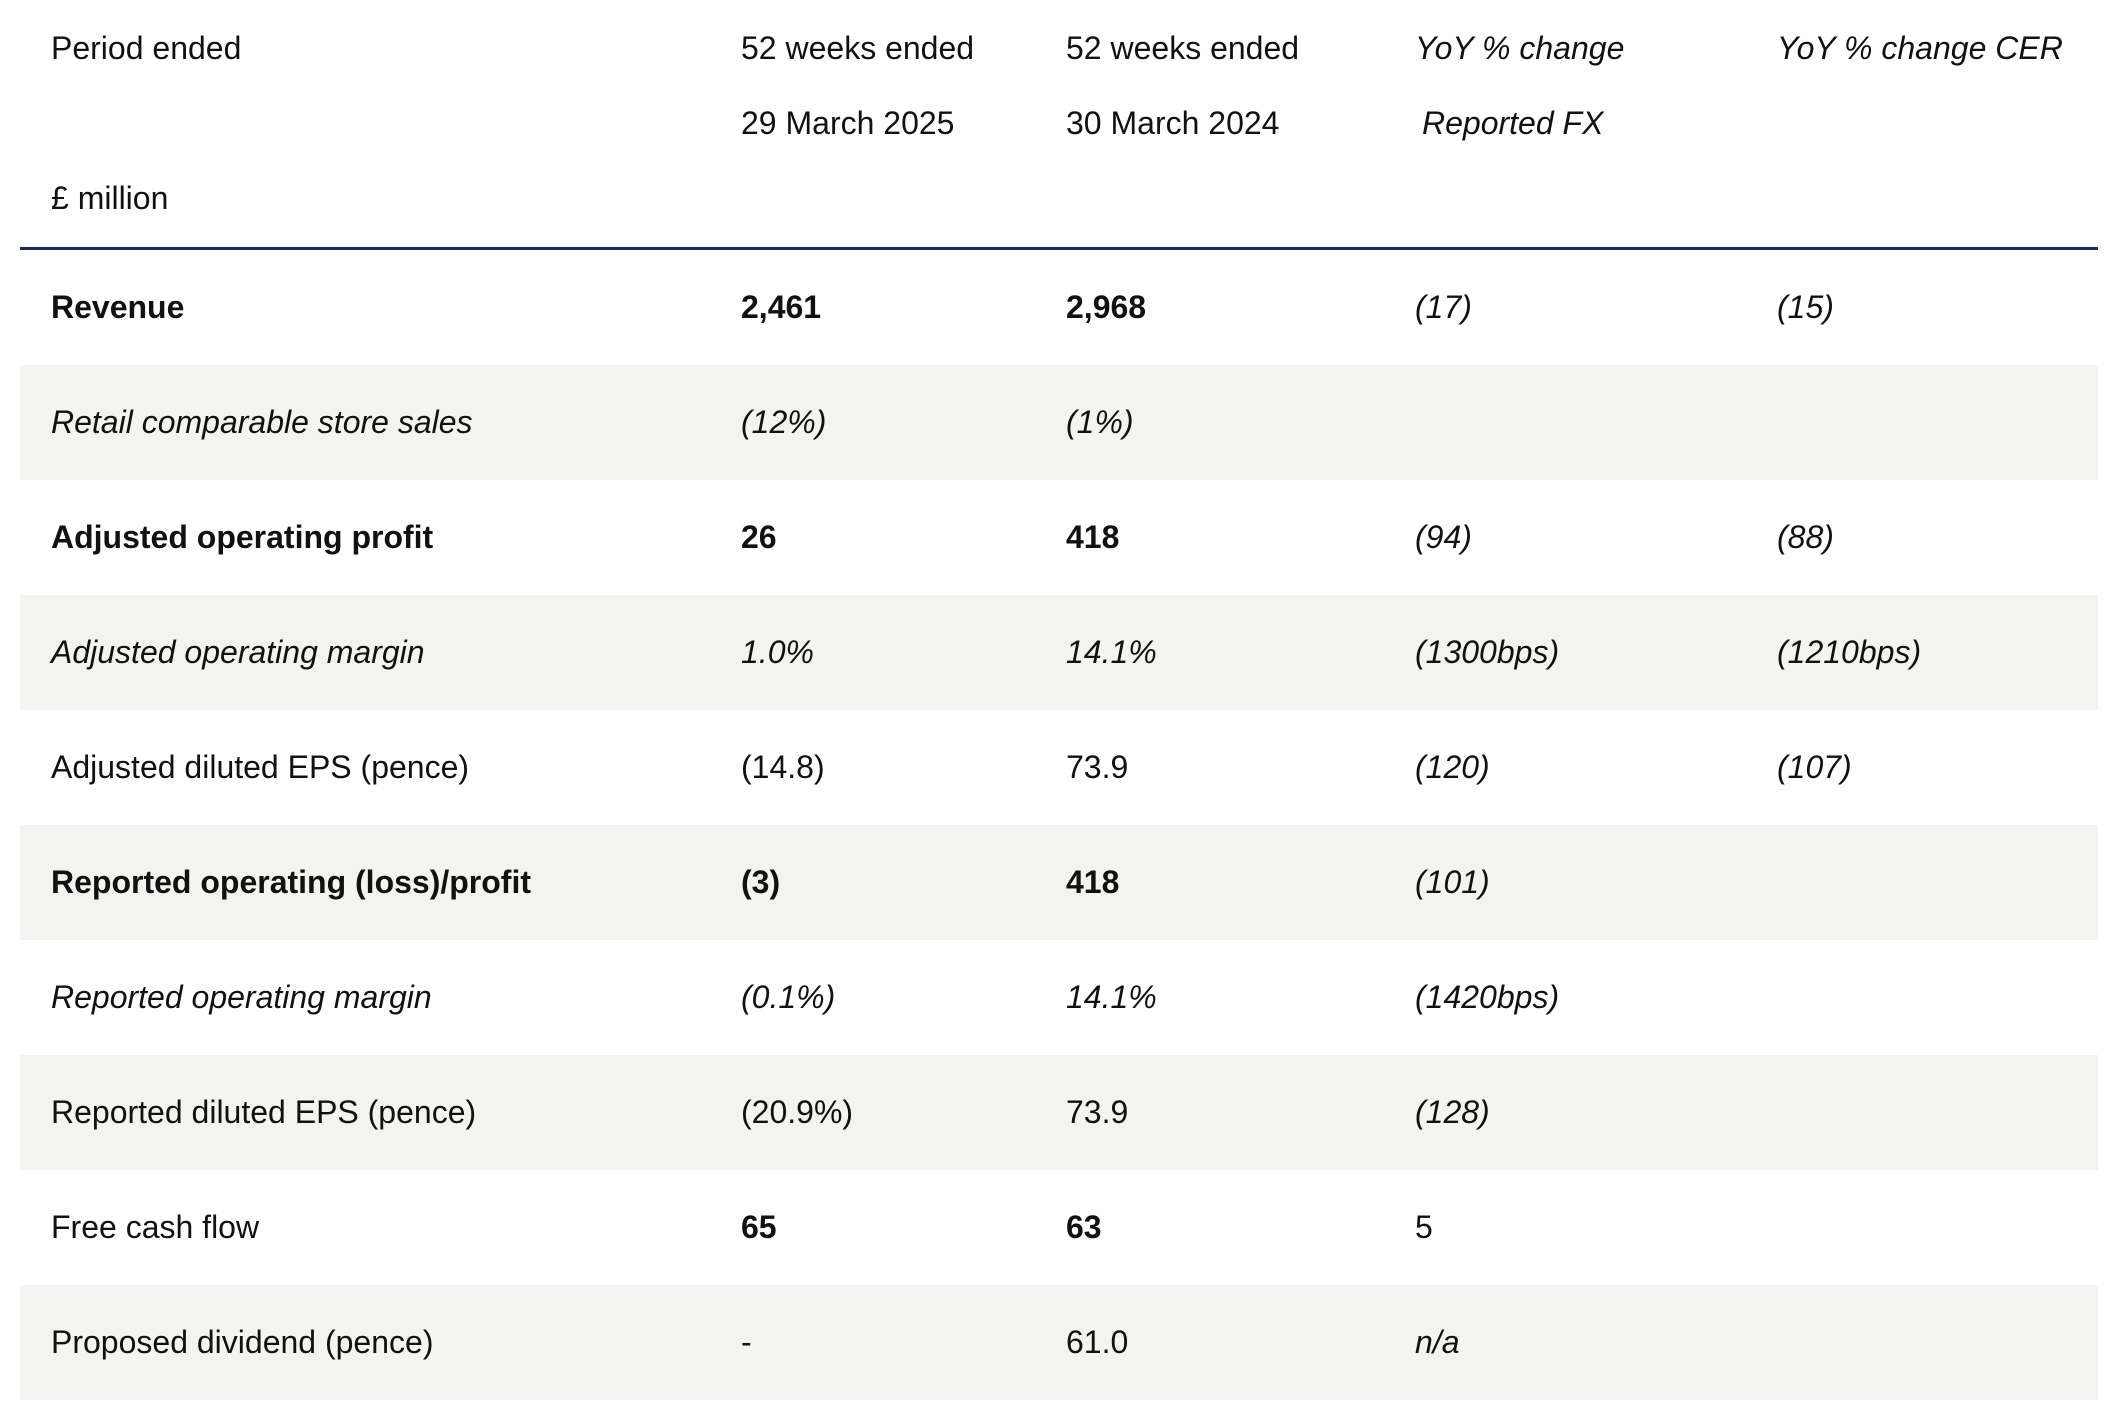 This screenshot has height=1414, width=2118. I want to click on header-period-ended: Period ended, so click(146, 48).